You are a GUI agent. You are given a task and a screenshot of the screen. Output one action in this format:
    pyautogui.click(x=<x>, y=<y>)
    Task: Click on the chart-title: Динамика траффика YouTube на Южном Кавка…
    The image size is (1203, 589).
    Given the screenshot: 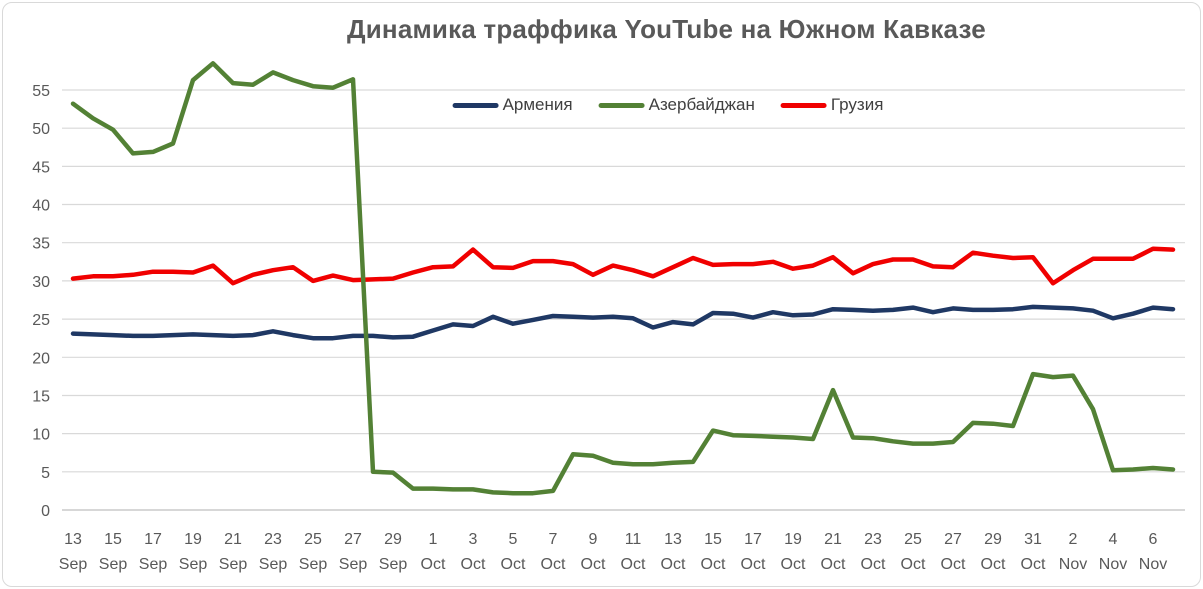 What is the action you would take?
    pyautogui.click(x=666, y=29)
    